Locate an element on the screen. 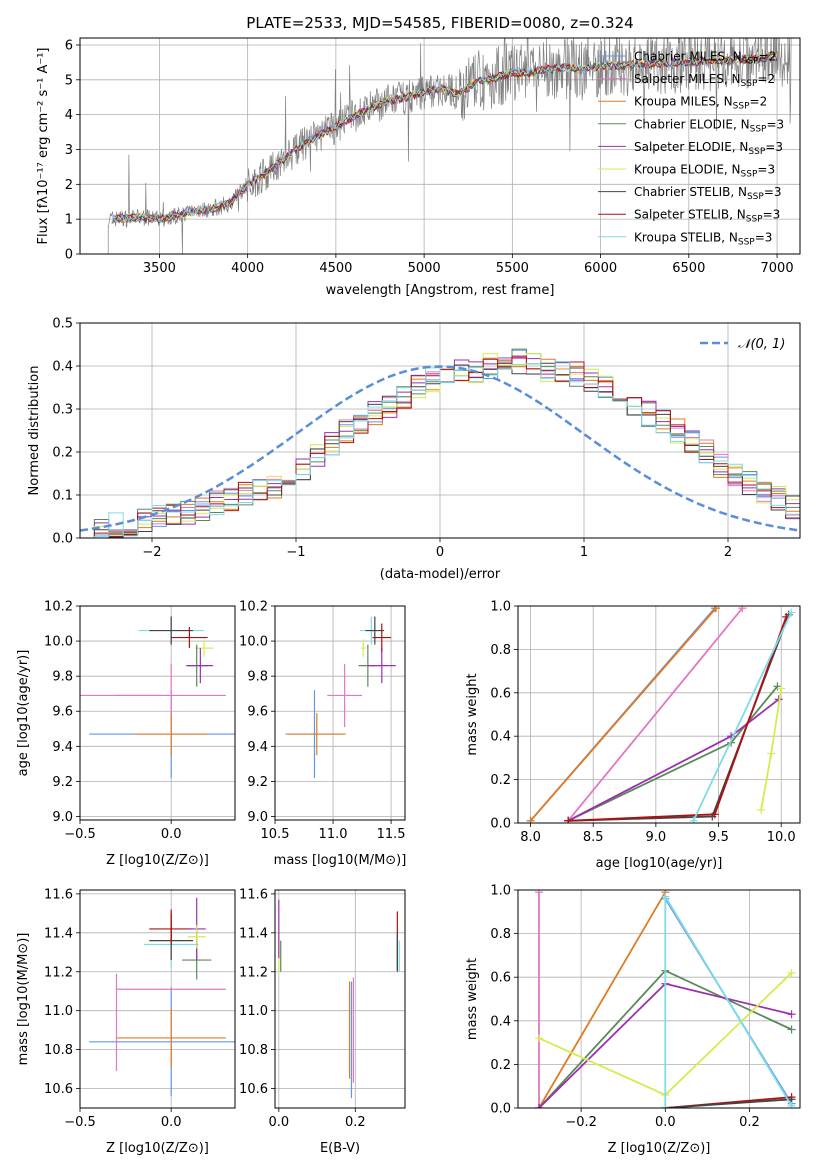 The image size is (819, 1170). xtick-label: −2 is located at coordinates (151, 552).